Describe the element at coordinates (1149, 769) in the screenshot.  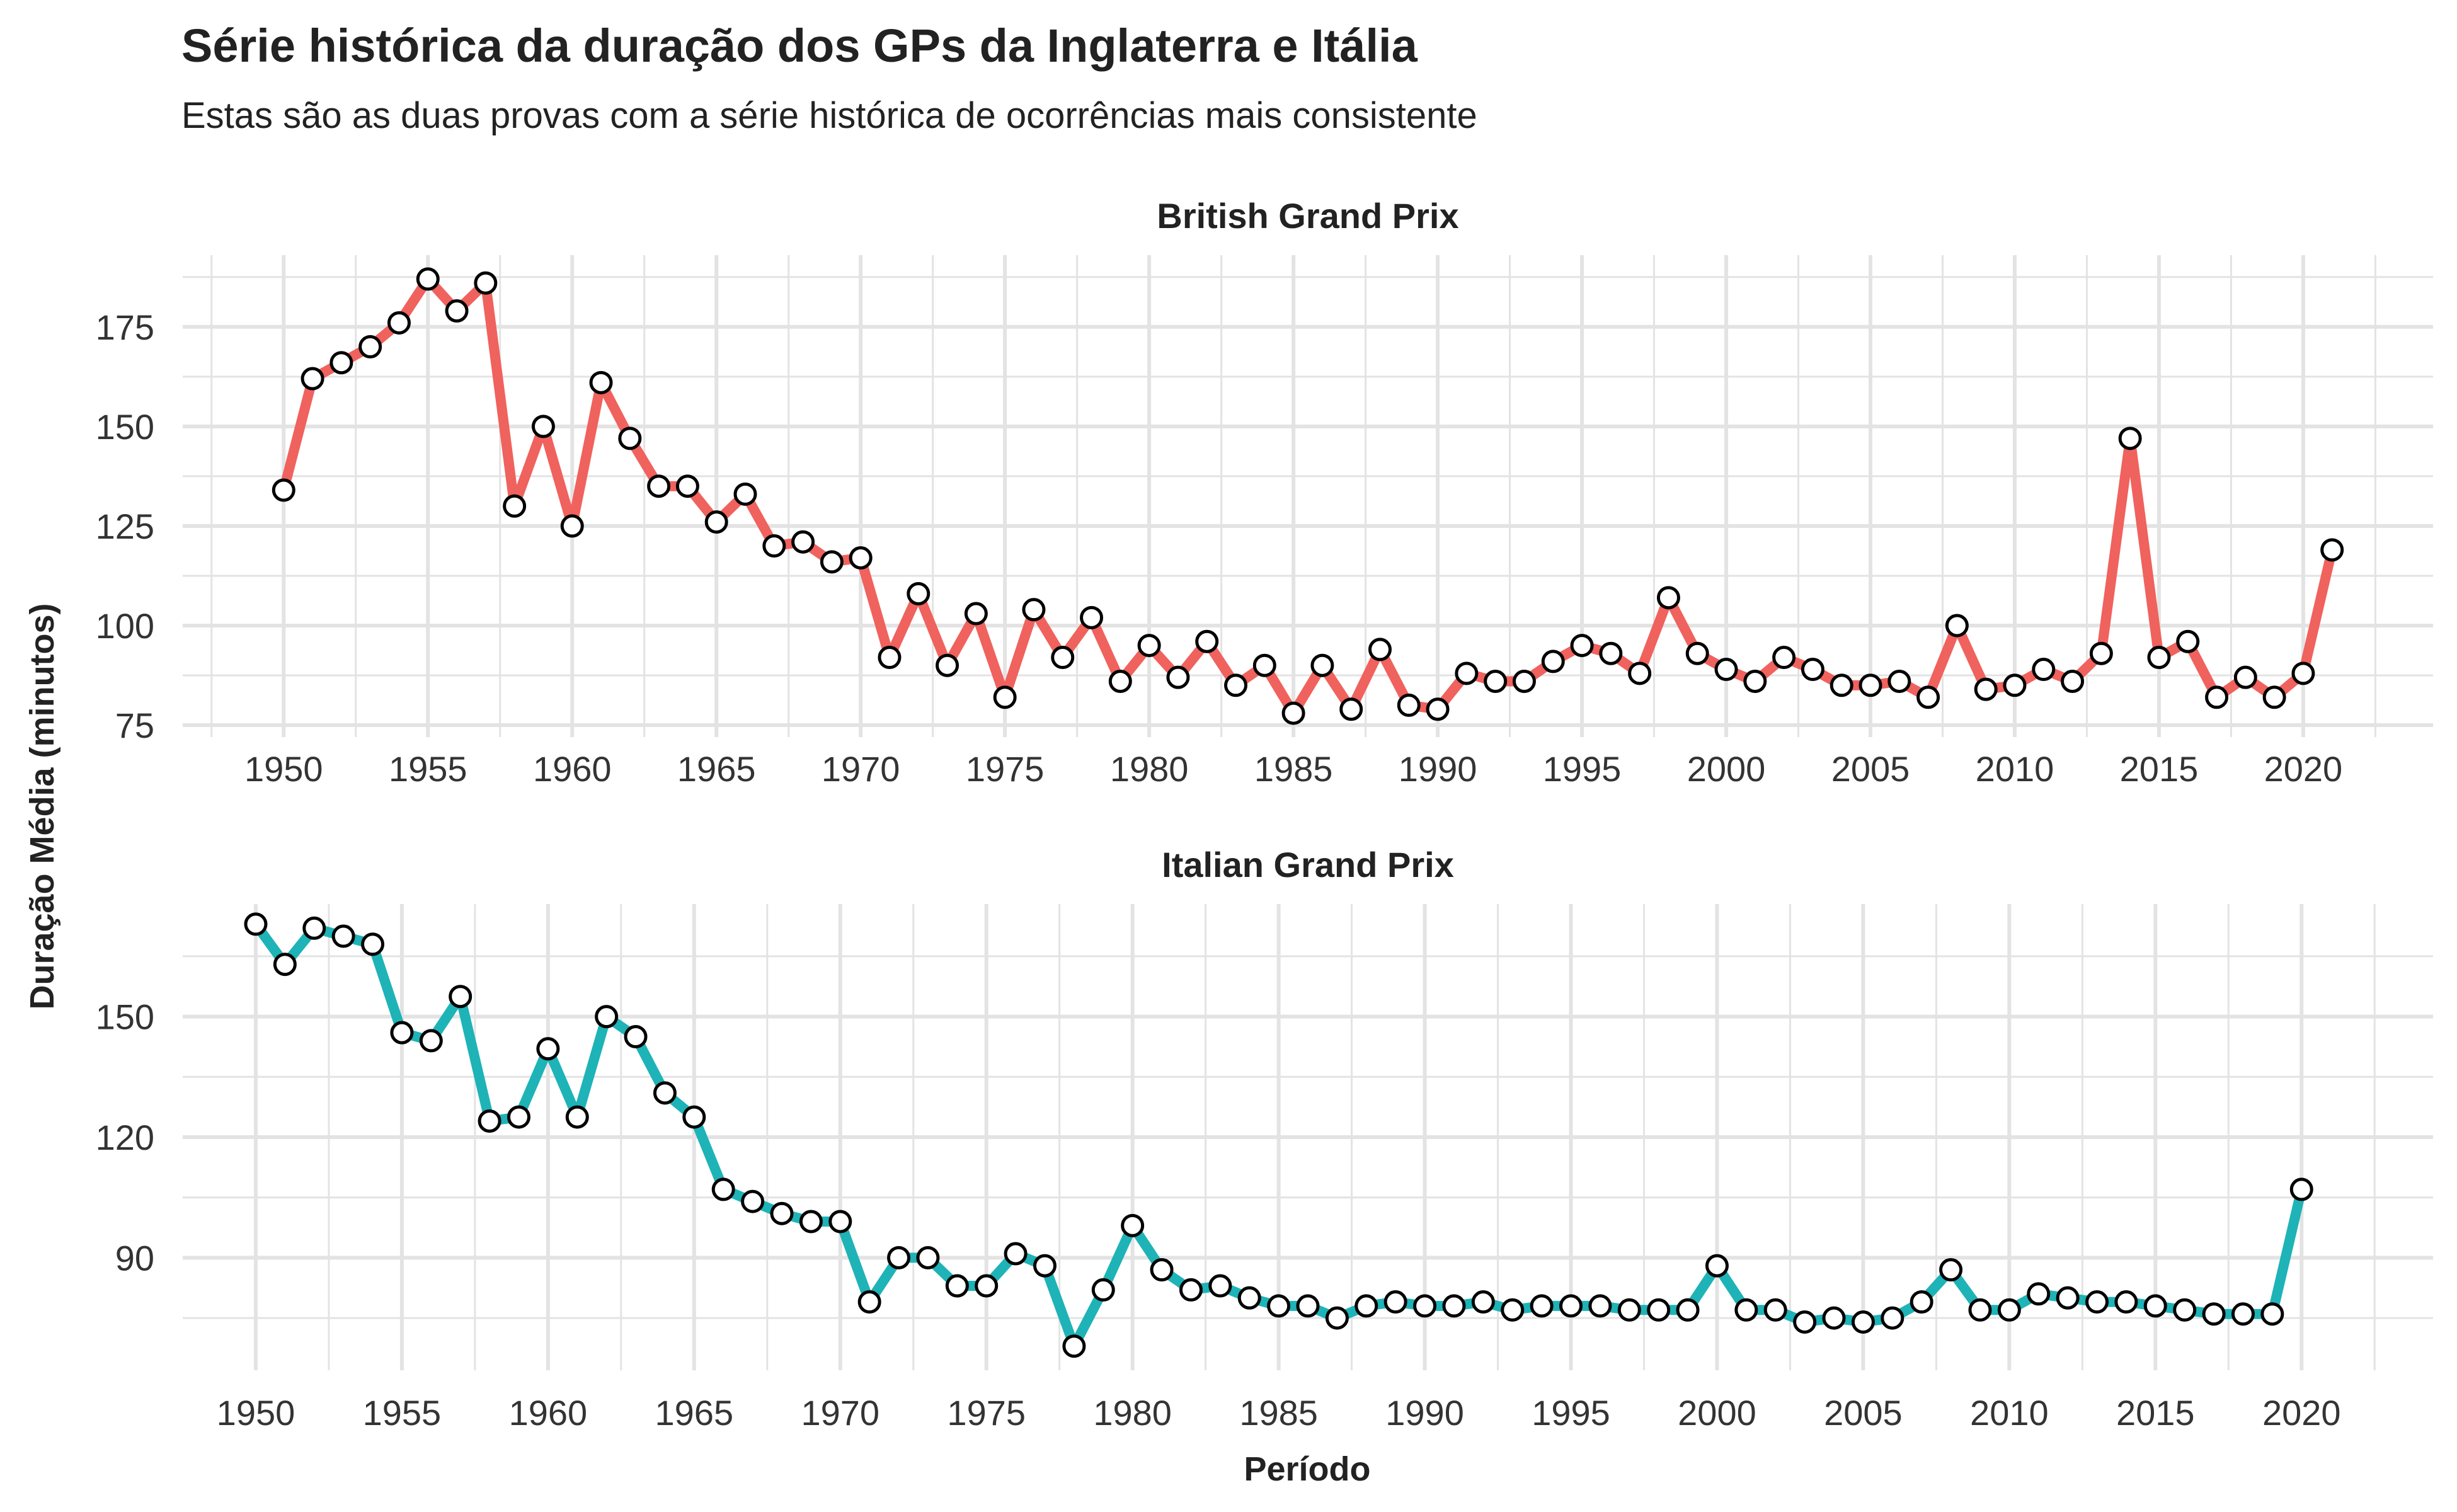
I see `x-tick-label: 1980` at that location.